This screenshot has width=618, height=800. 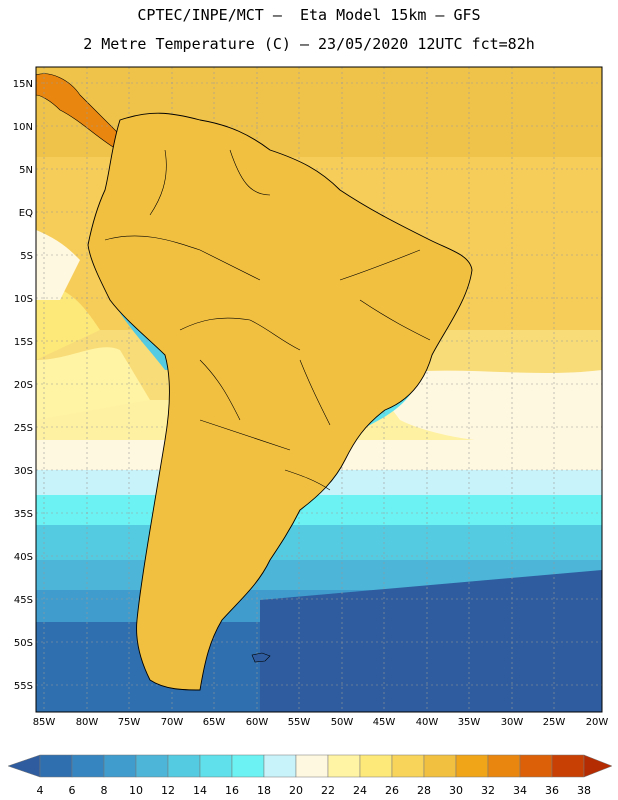 What do you see at coordinates (172, 722) in the screenshot?
I see `lon-label: 70W` at bounding box center [172, 722].